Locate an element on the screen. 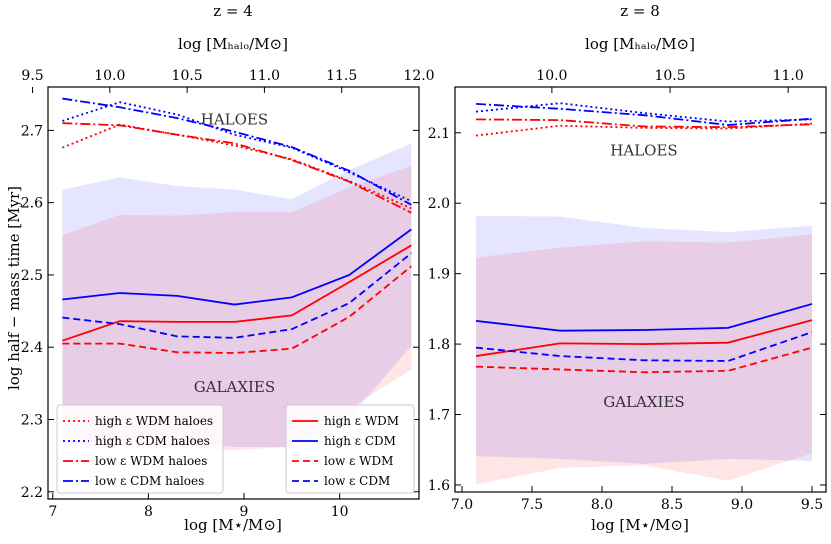 The width and height of the screenshot is (831, 544). left-series-low-eps-wdm is located at coordinates (237, 309).